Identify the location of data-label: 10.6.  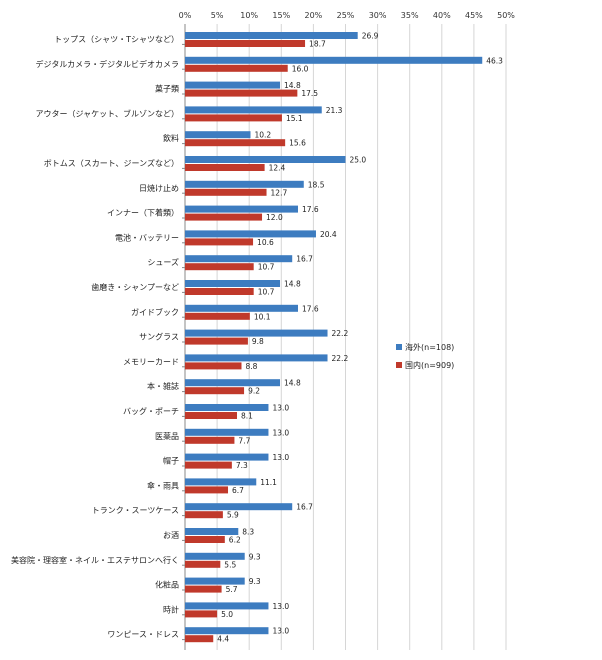
(265, 242).